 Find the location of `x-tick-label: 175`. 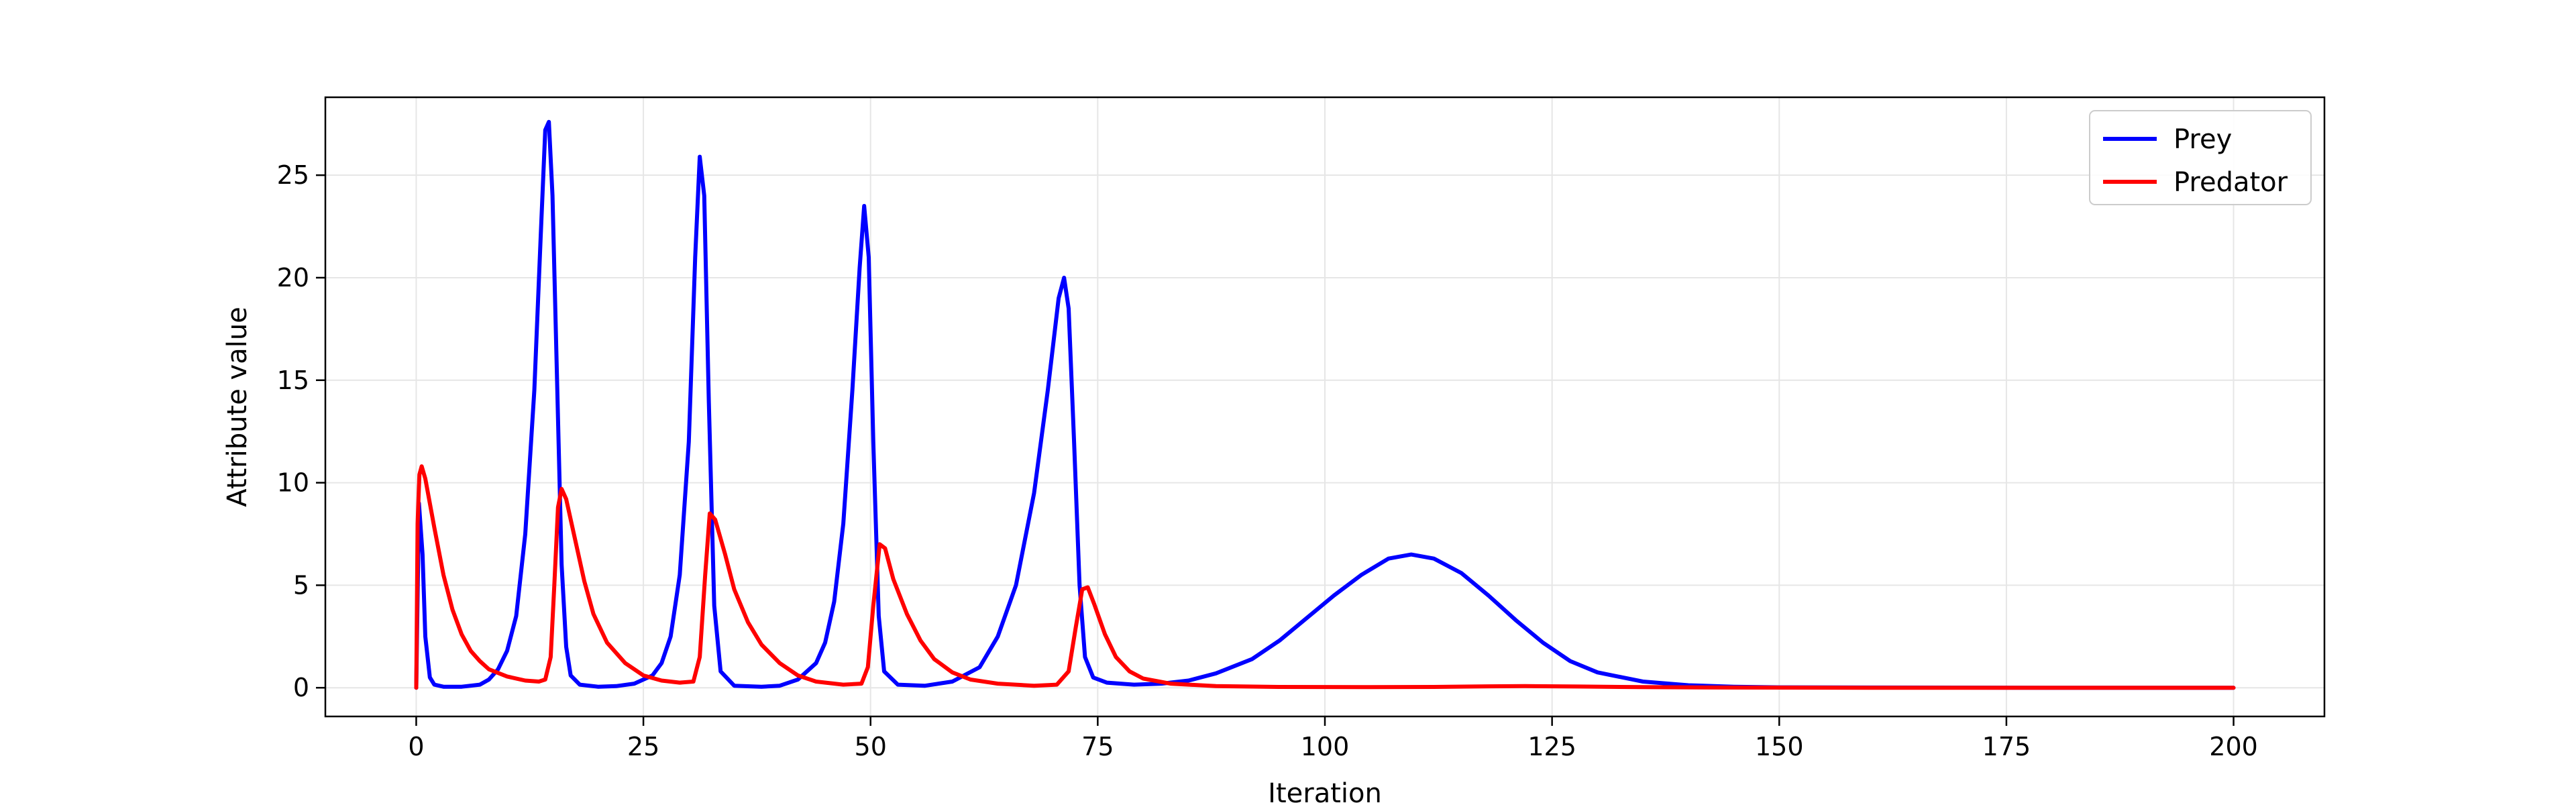

x-tick-label: 175 is located at coordinates (2006, 746).